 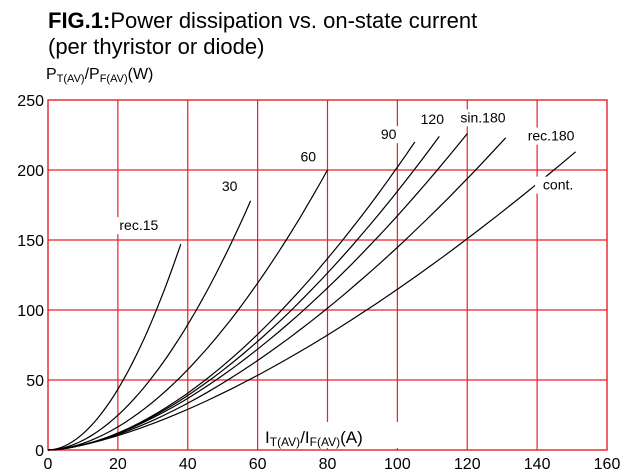 I want to click on x-tick-label: 0, so click(x=48, y=464).